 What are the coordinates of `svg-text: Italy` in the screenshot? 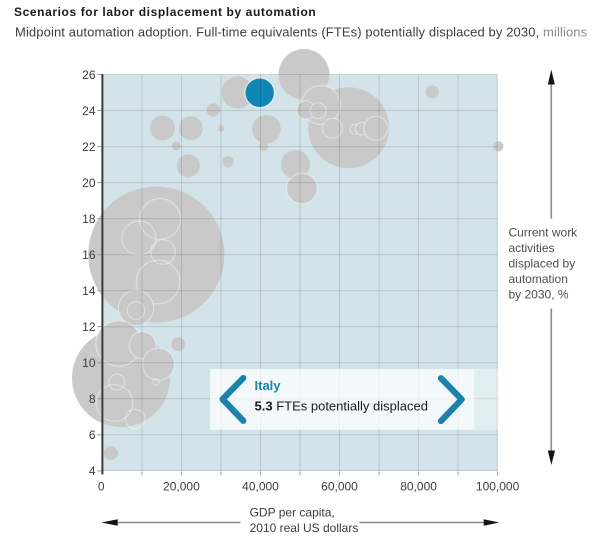 It's located at (268, 385).